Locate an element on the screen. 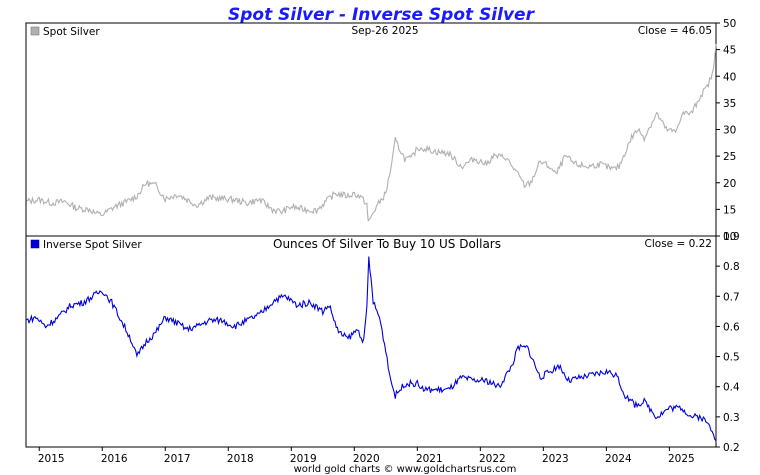 The image size is (760, 475). bottom-close-label: Close = 0.22 is located at coordinates (678, 244).